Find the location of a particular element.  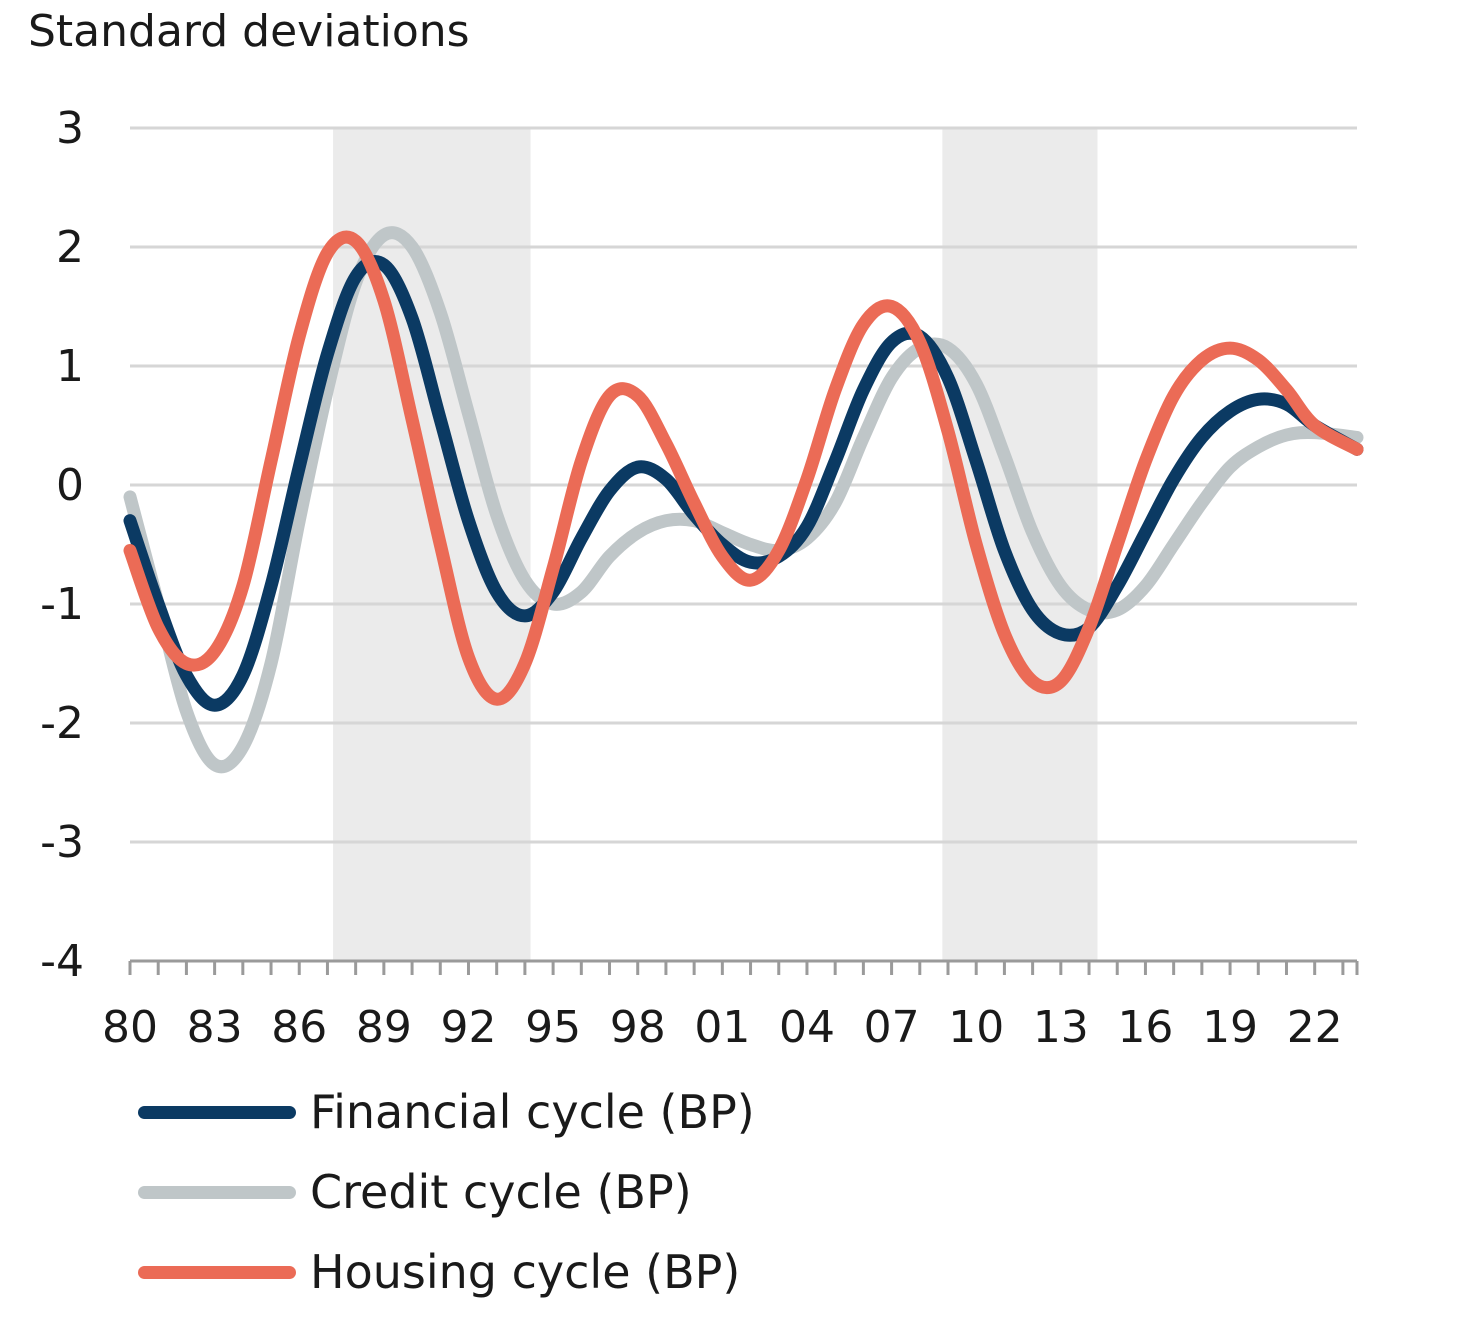

y-tick-label: 3 is located at coordinates (70, 128).